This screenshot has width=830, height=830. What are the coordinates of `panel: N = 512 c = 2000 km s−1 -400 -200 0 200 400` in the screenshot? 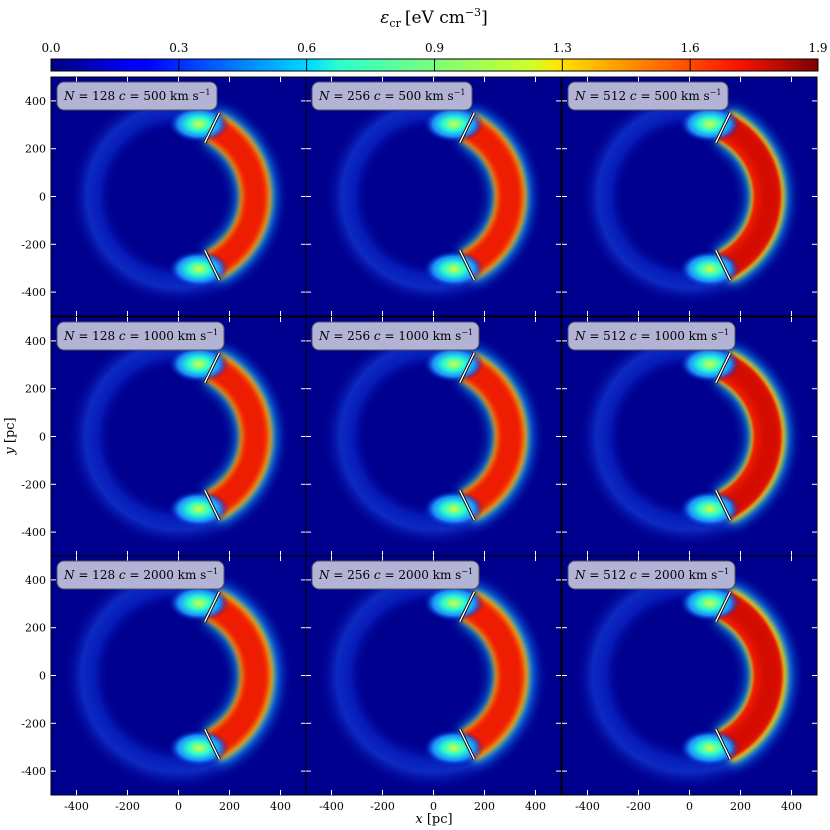 It's located at (689, 684).